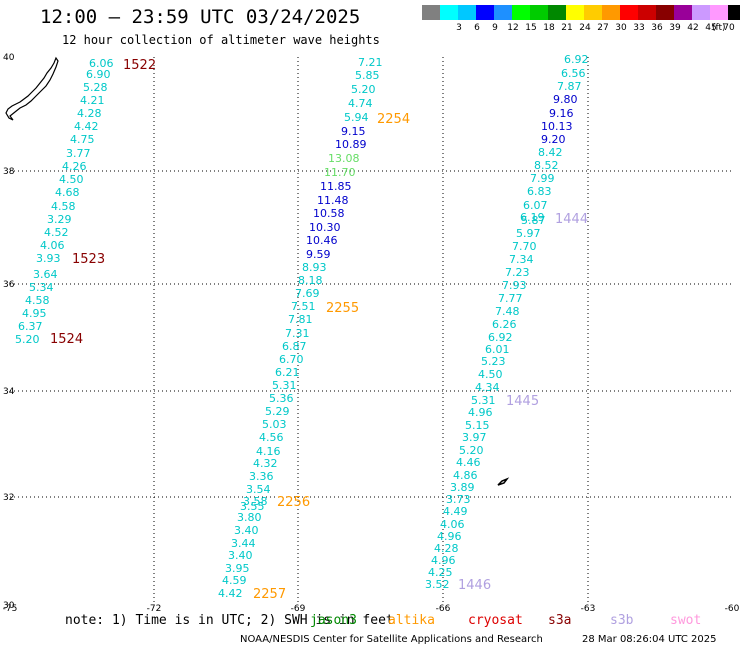  Describe the element at coordinates (265, 463) in the screenshot. I see `wave-height-value: 4.32` at that location.